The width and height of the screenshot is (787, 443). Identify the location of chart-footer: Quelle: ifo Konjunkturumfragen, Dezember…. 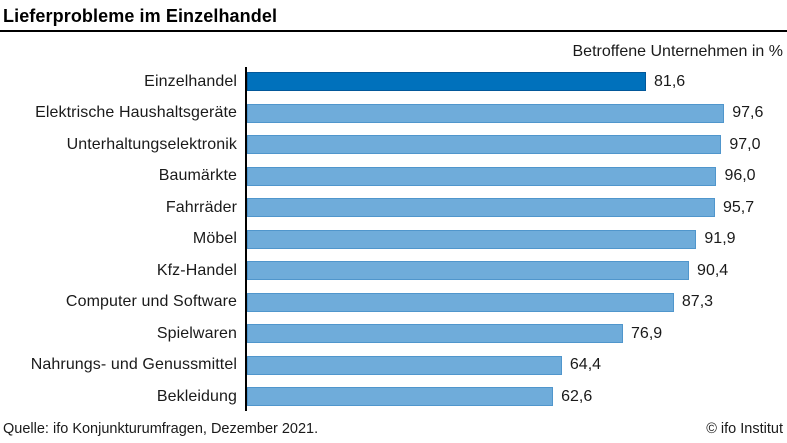
(393, 429).